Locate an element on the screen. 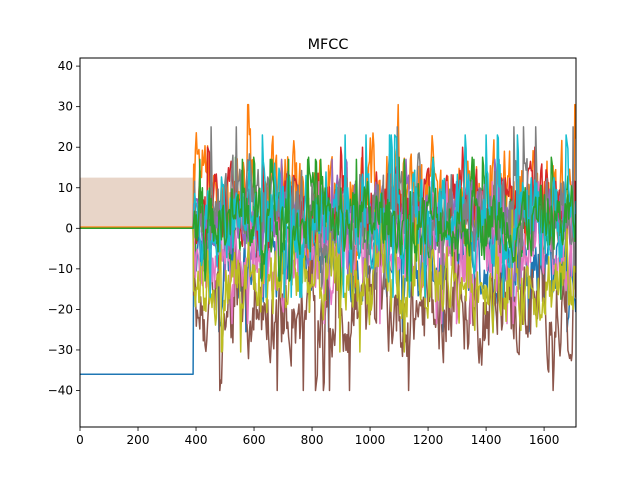  silence-band is located at coordinates (137, 202).